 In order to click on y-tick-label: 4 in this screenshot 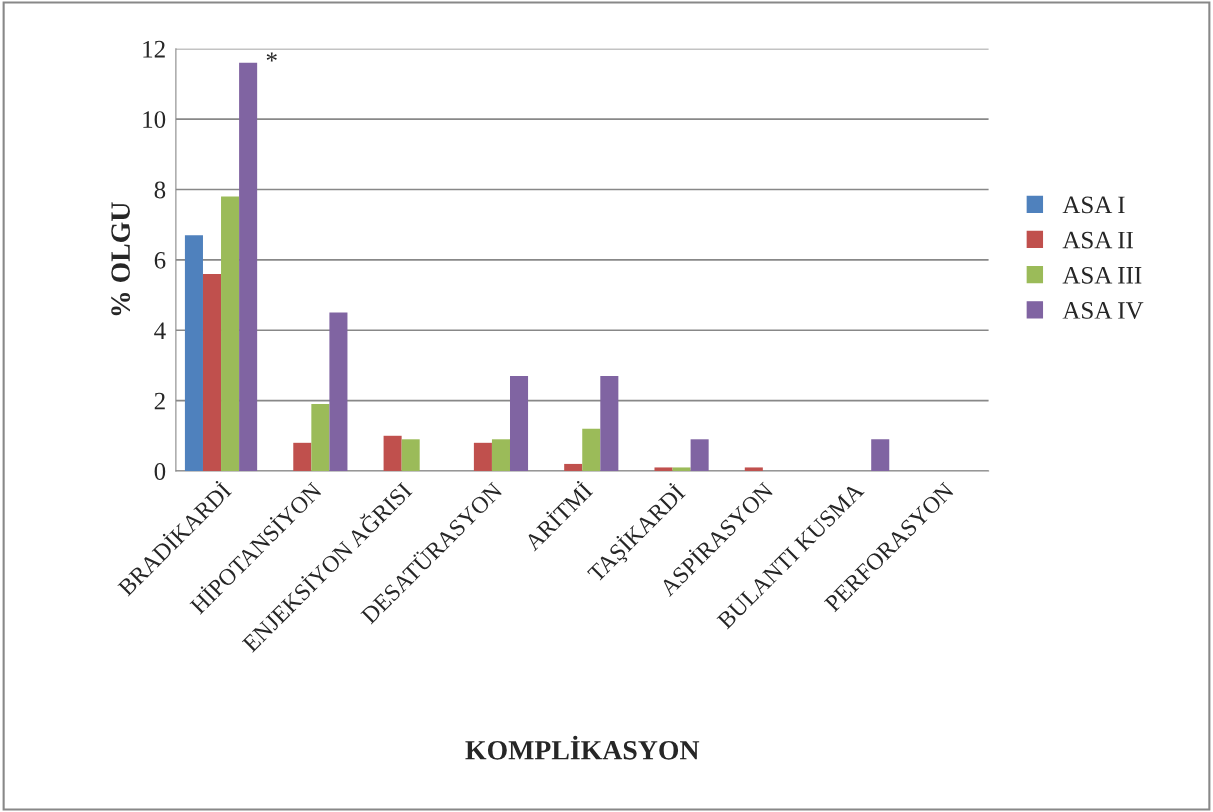, I will do `click(160, 330)`.